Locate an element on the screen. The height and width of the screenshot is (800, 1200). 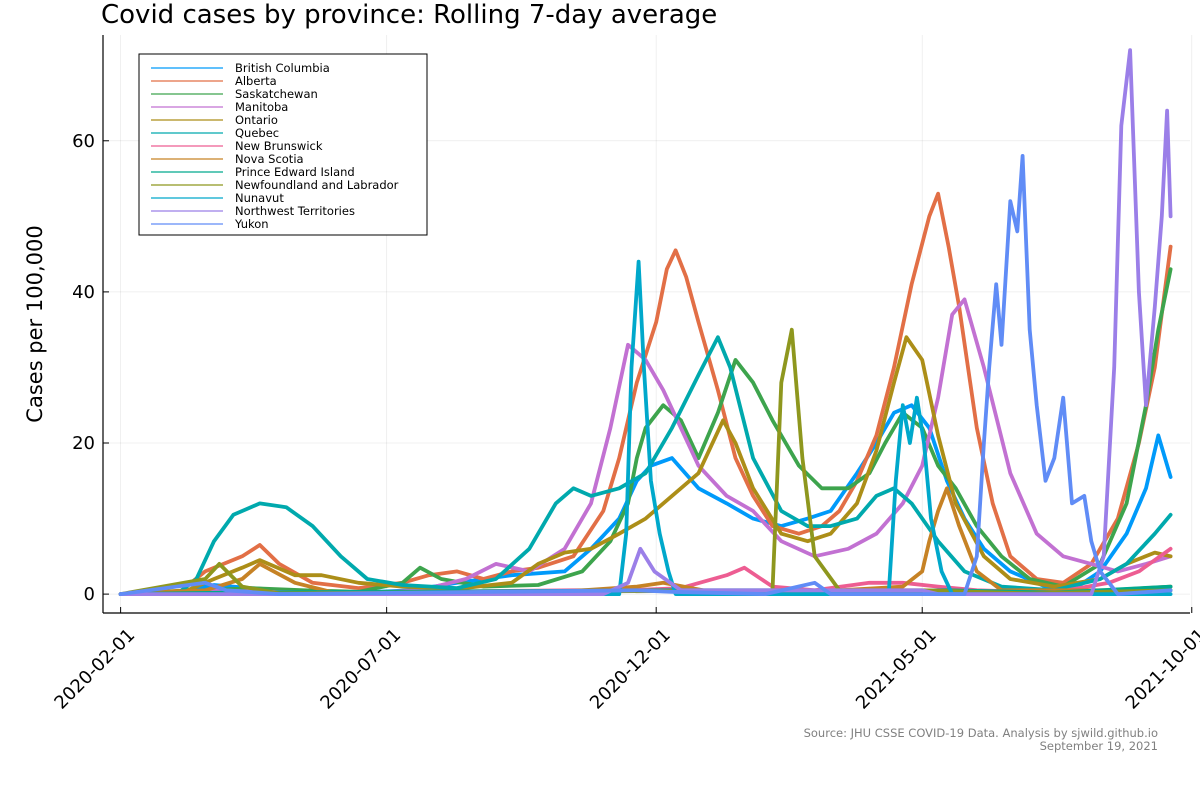
y-tick-label-3: 60 is located at coordinates (83, 141).